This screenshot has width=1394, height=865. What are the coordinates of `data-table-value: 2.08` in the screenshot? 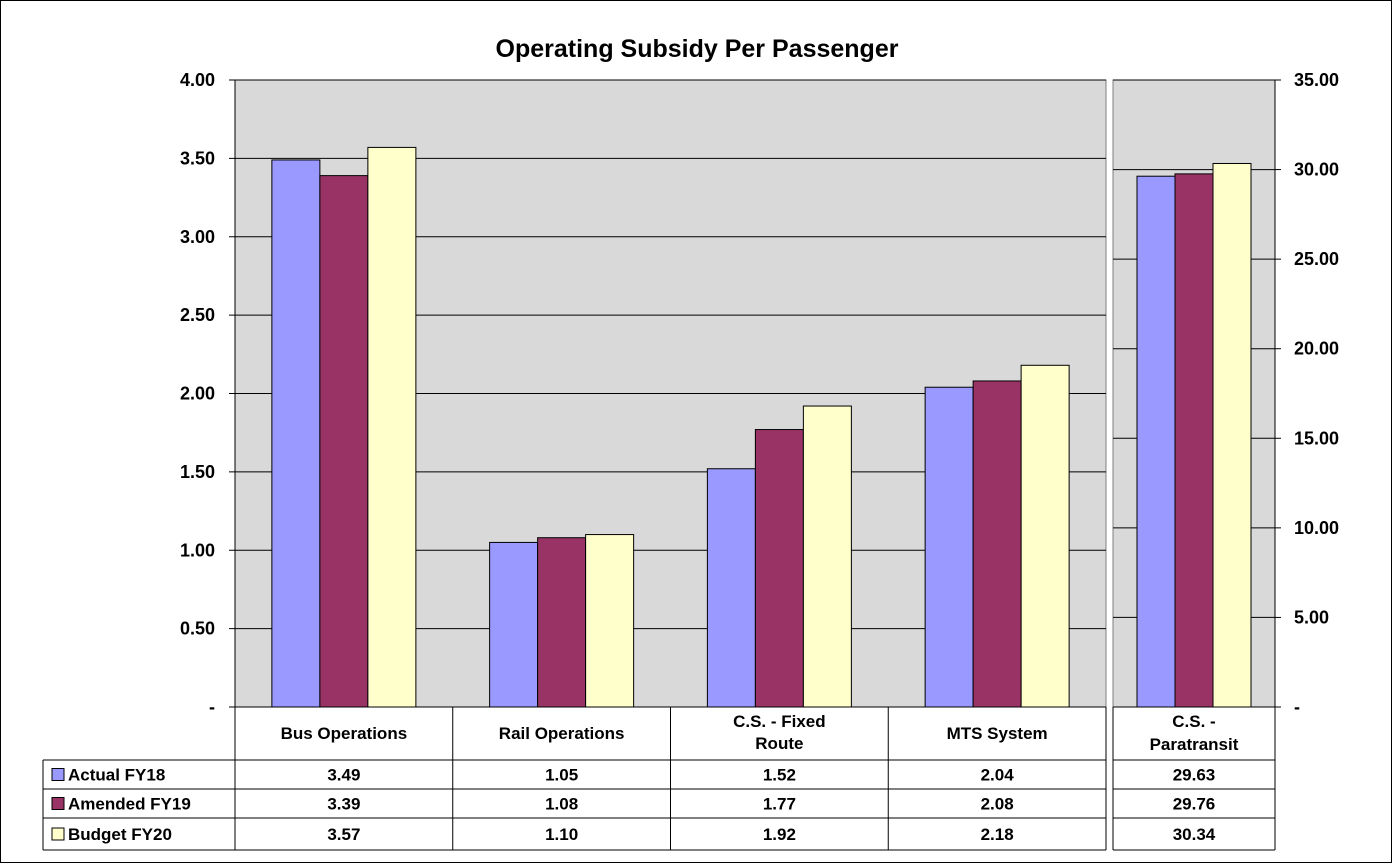 It's located at (997, 804).